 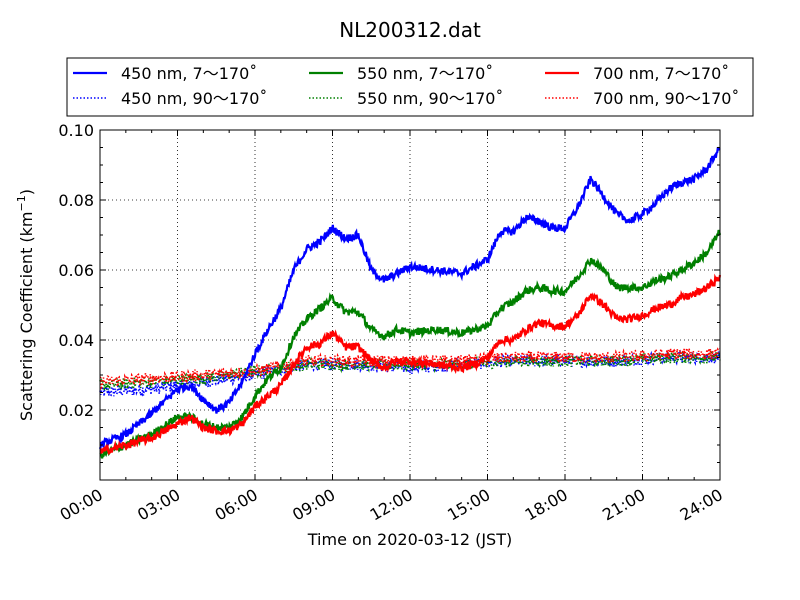 What do you see at coordinates (21, 203) in the screenshot?
I see `y-axis-label-superscript: −1` at bounding box center [21, 203].